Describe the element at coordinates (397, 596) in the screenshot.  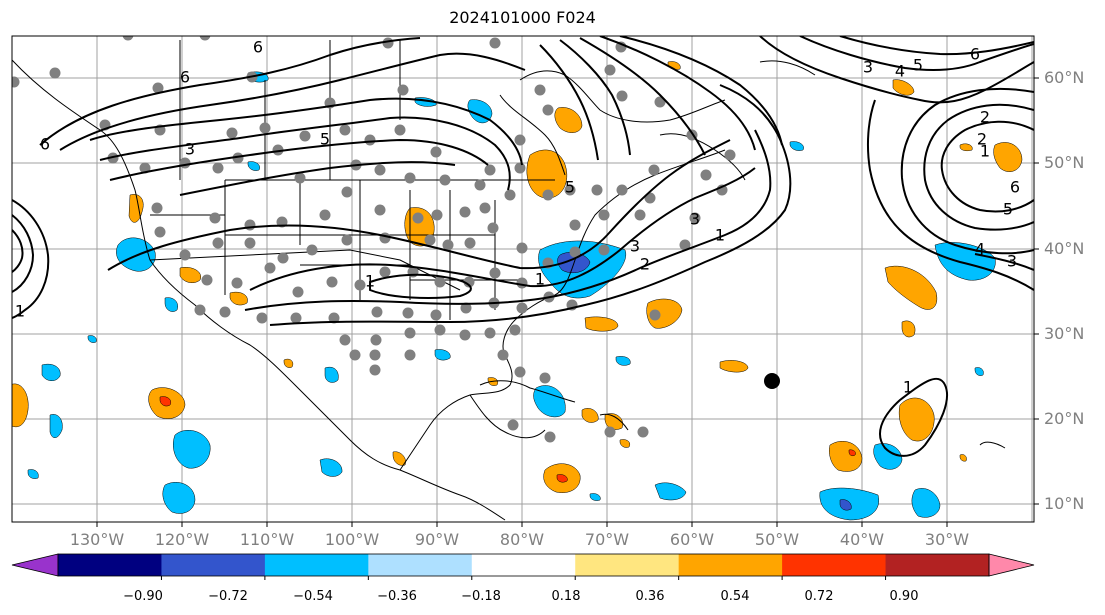
I see `colorbar-tick-label: −0.36` at that location.